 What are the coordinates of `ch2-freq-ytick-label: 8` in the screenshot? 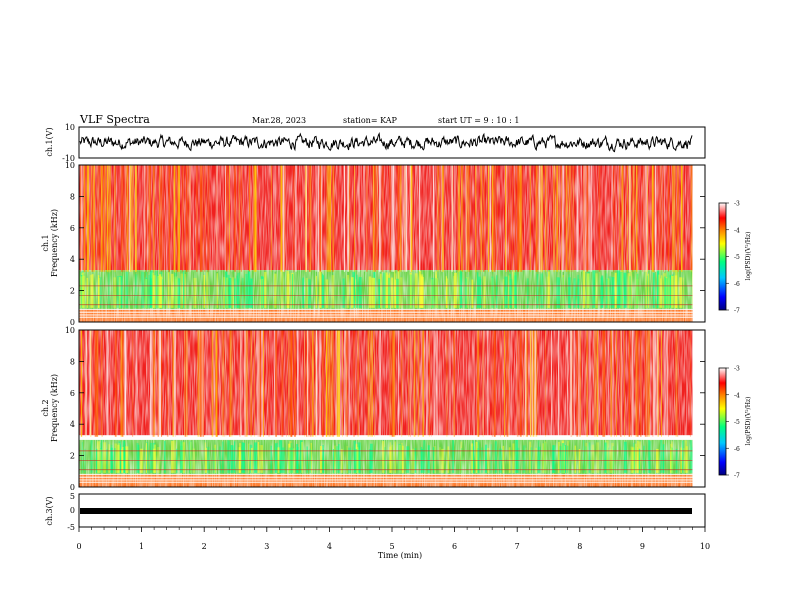 It's located at (72, 361).